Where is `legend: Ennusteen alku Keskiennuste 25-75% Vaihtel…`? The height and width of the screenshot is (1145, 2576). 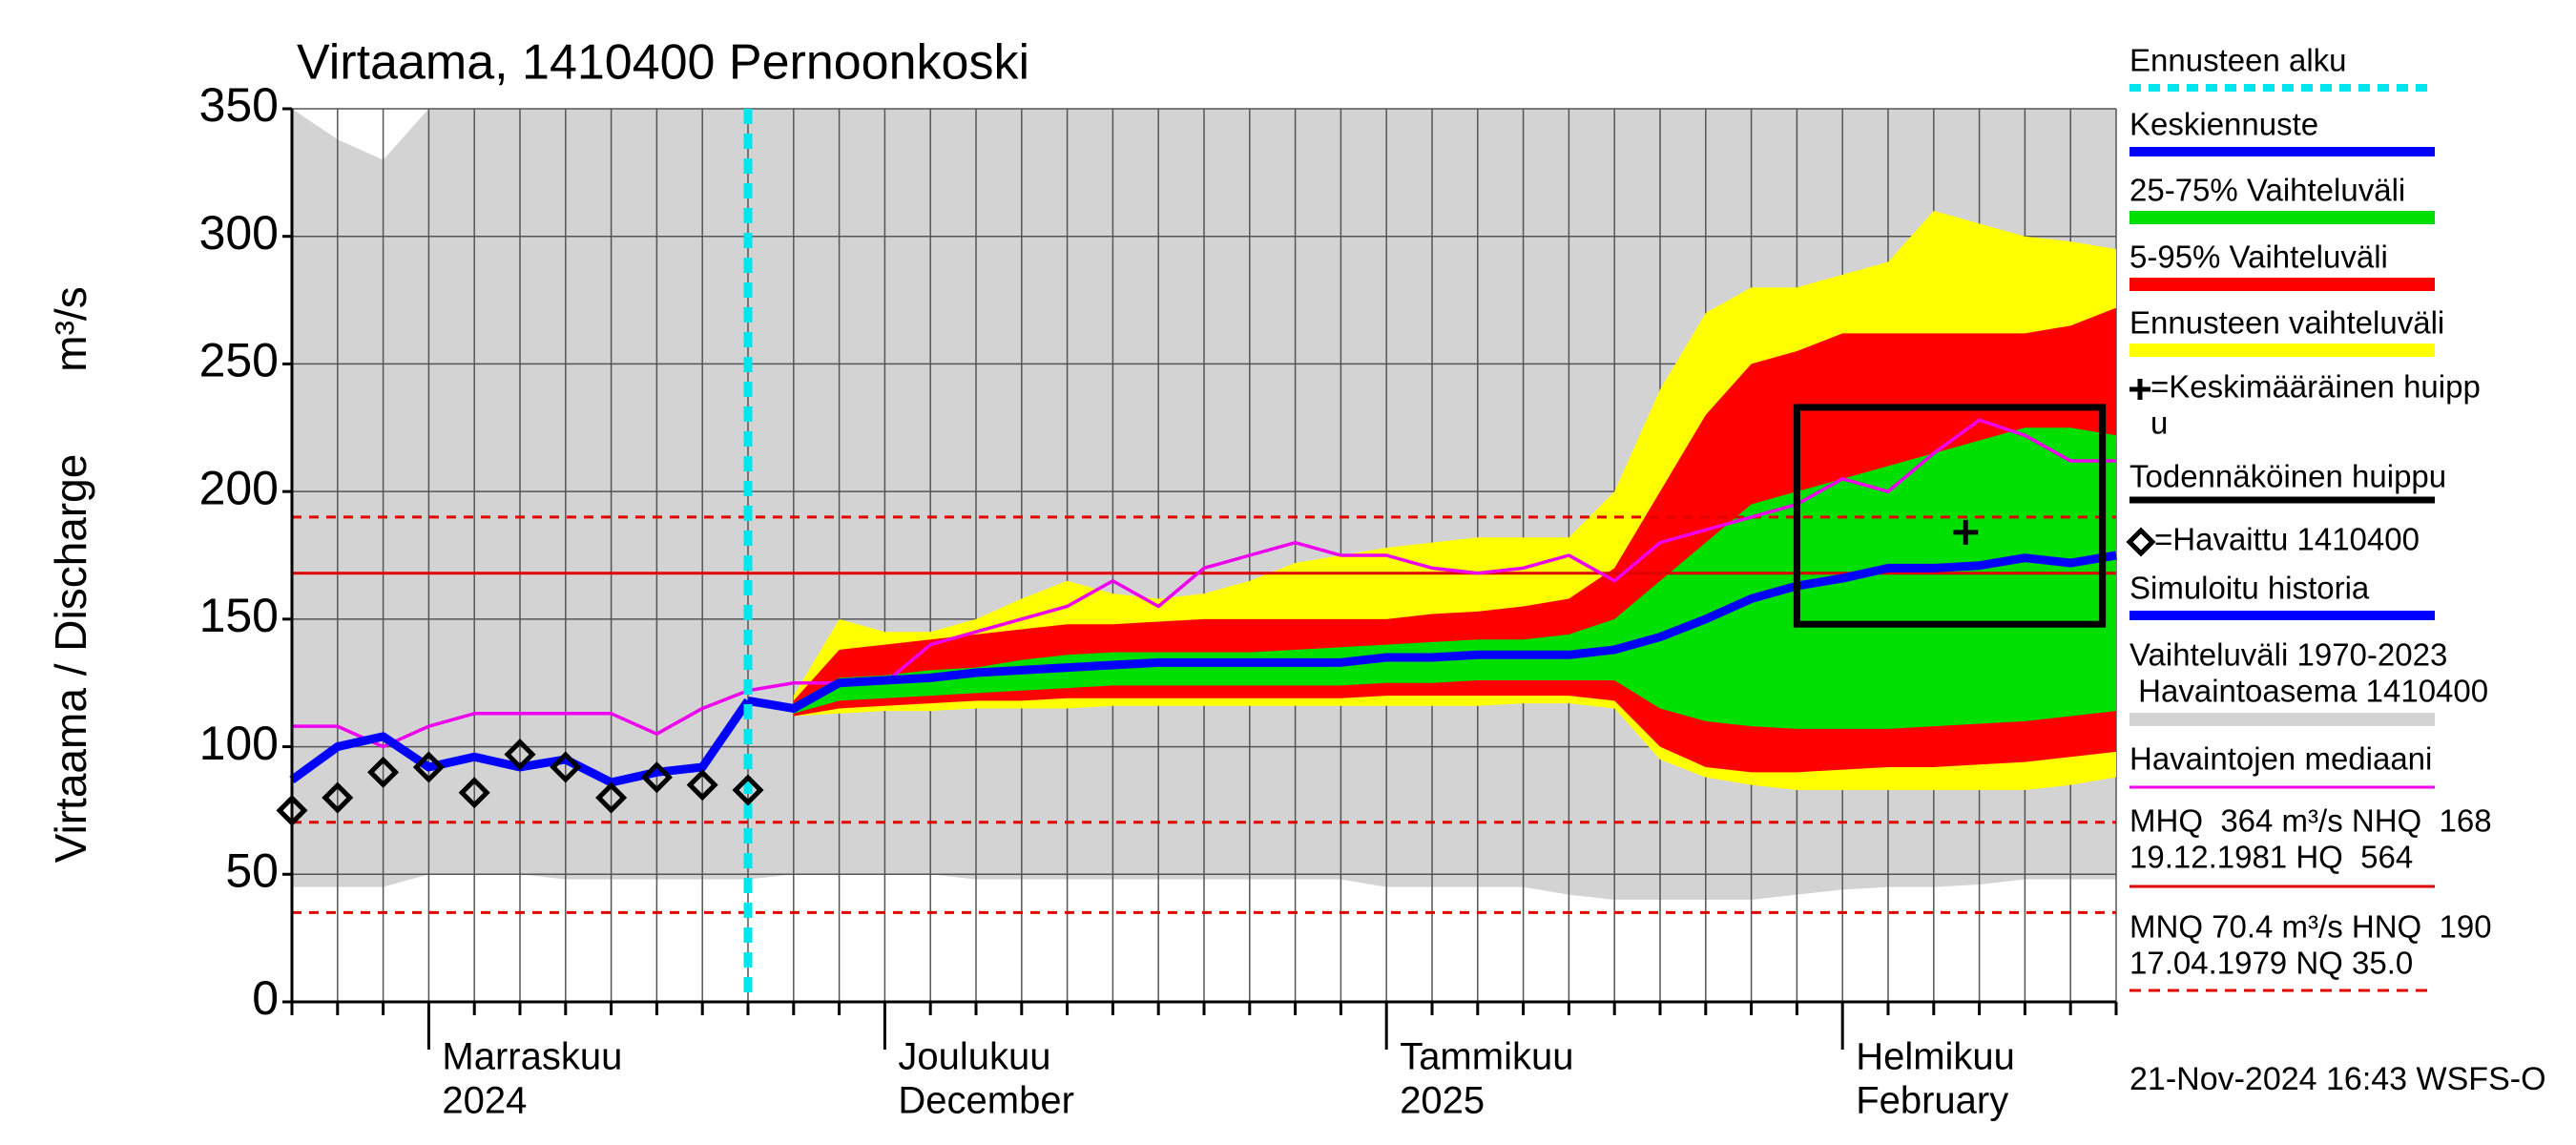
legend: Ennusteen alku Keskiennuste 25-75% Vaihtel… is located at coordinates (2309, 518).